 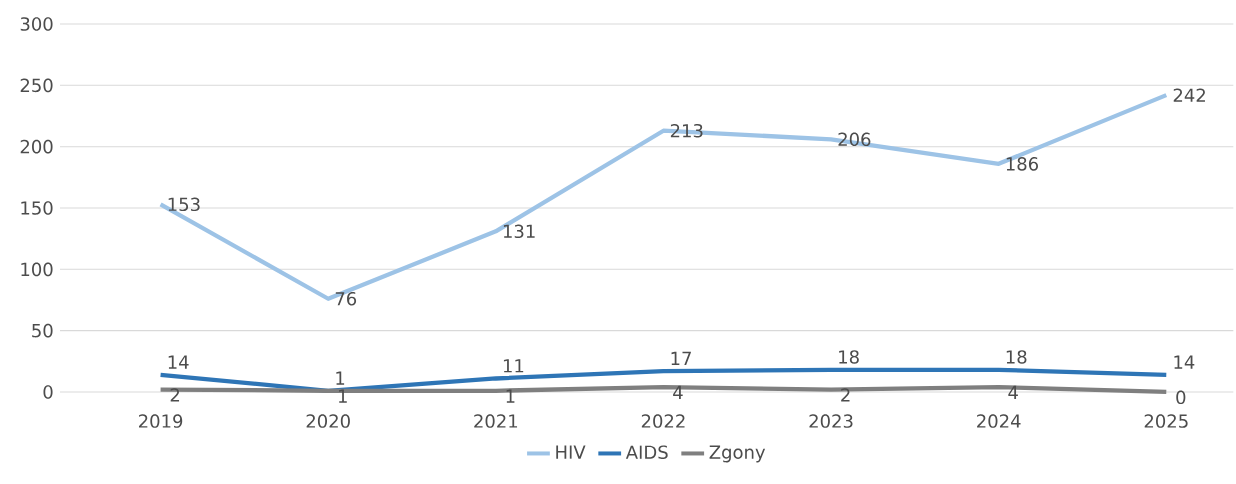 I want to click on data-label: 153, so click(x=184, y=204).